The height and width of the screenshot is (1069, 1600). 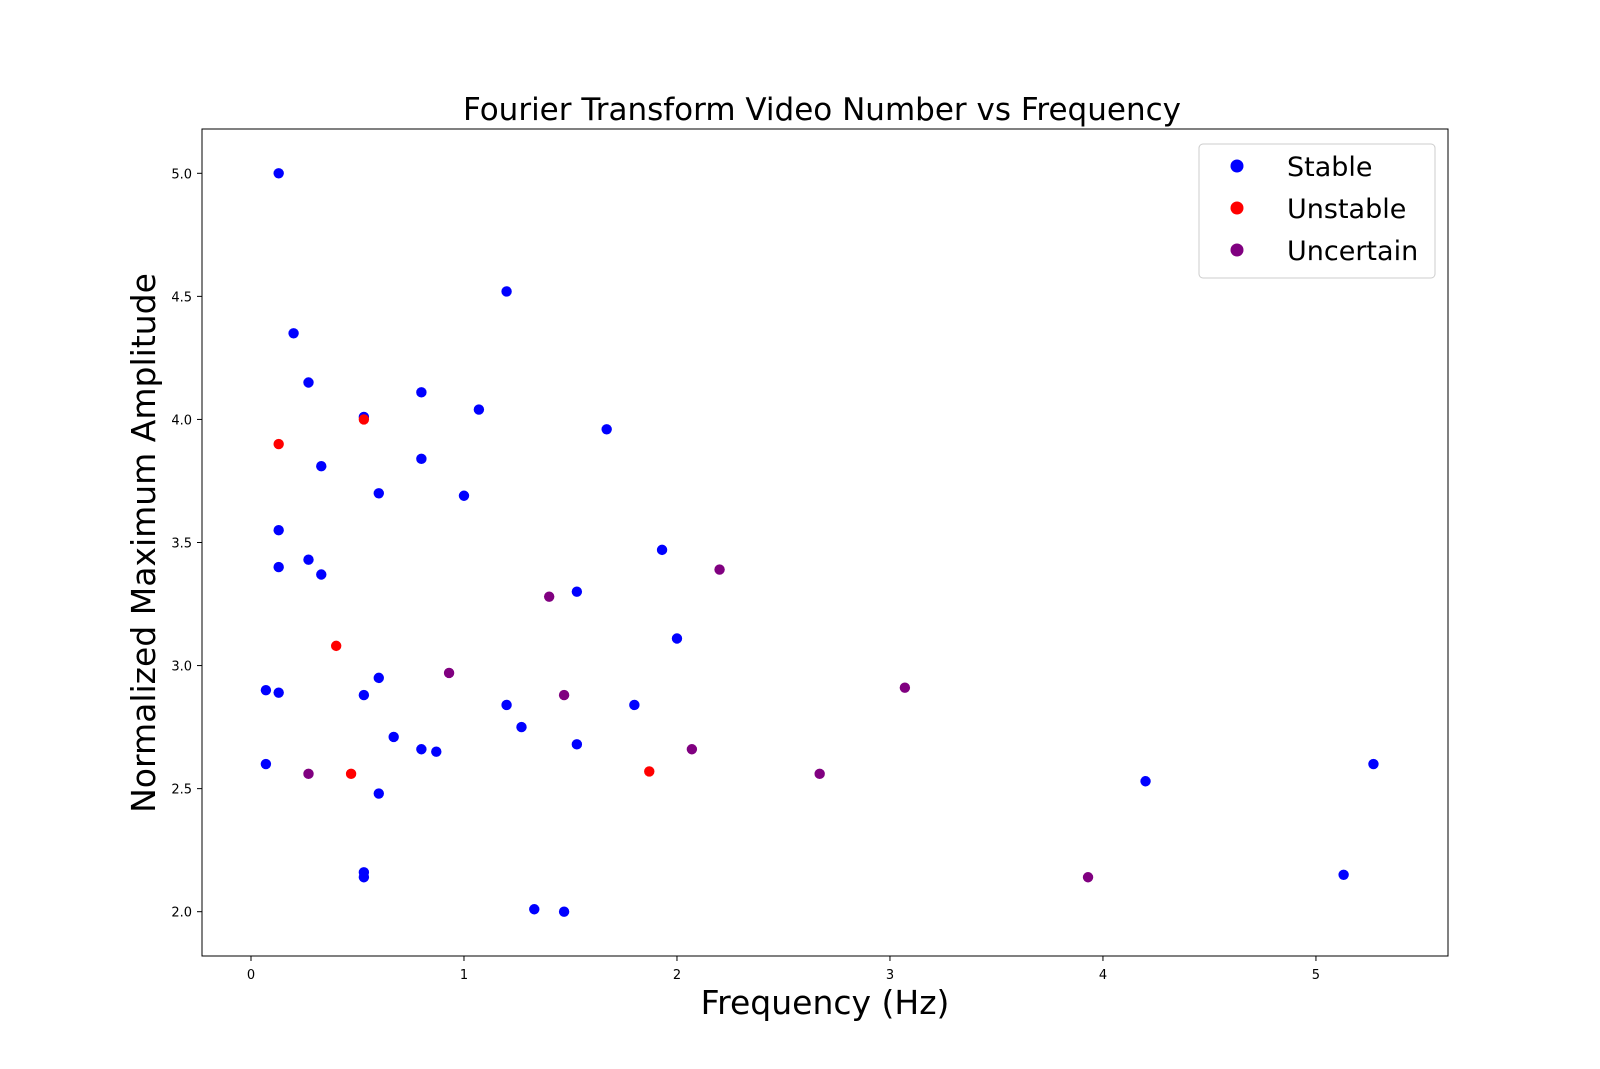 I want to click on legend: Stable Unstable Uncertain, so click(x=1317, y=211).